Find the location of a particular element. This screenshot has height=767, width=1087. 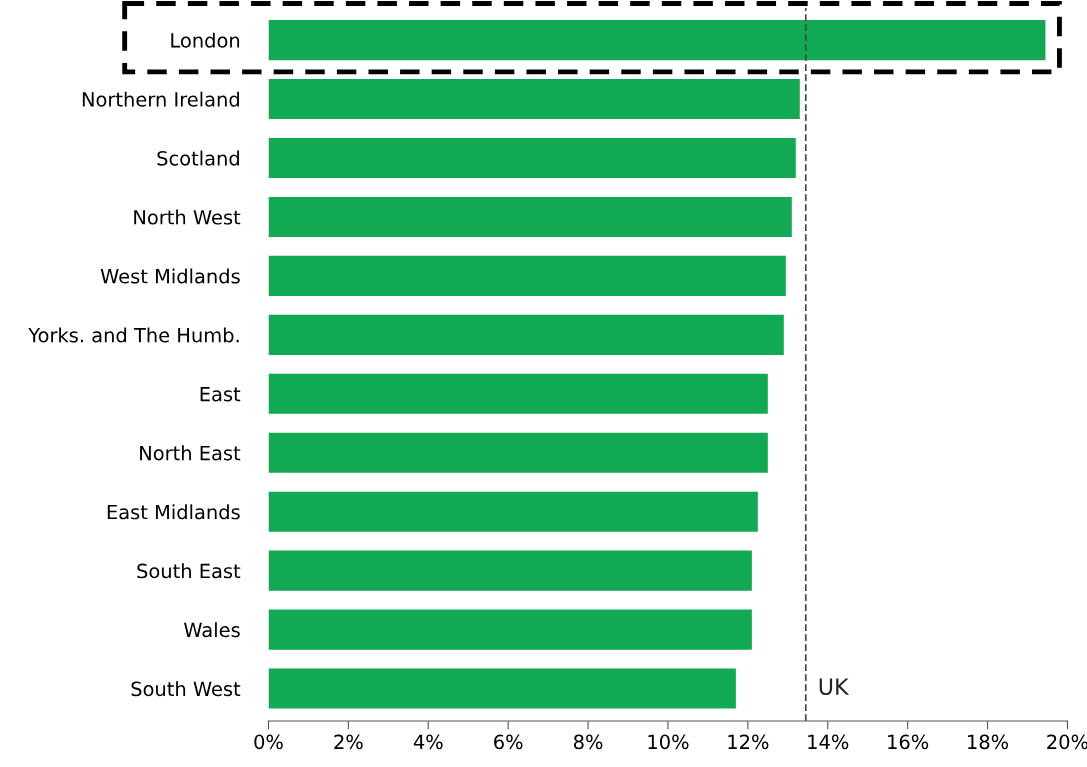

y-tick-label: South East is located at coordinates (189, 571).